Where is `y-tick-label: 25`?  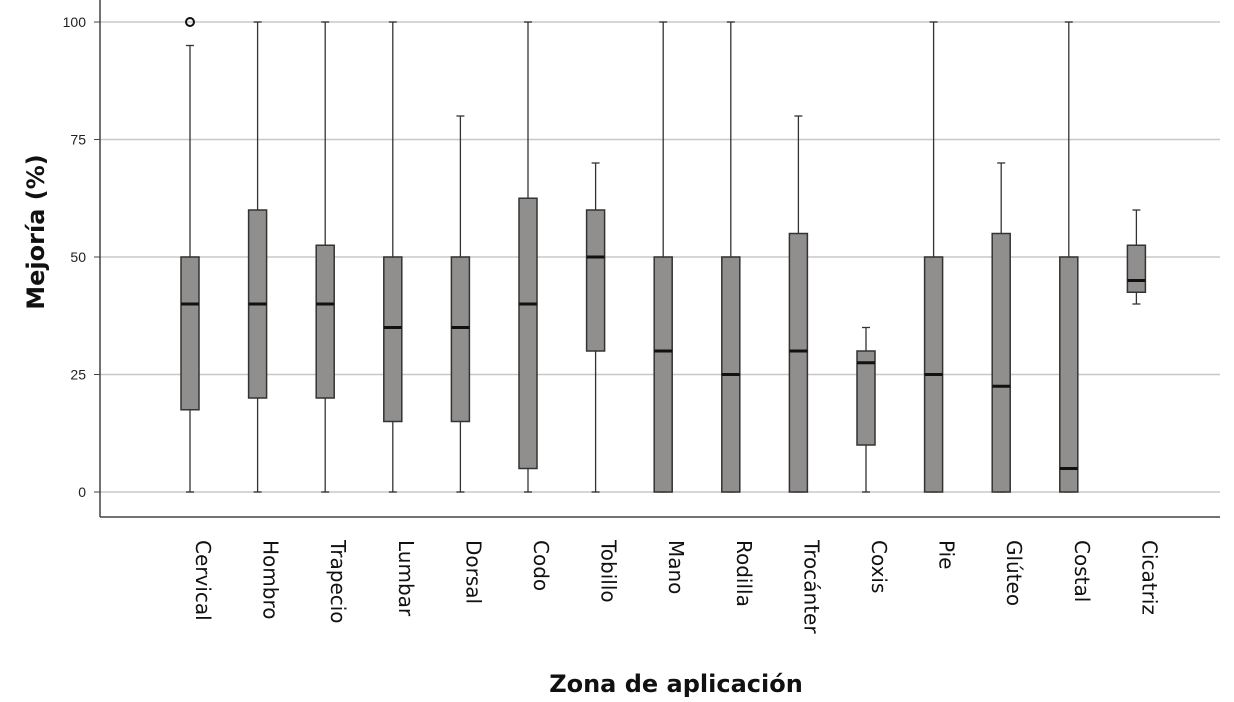 y-tick-label: 25 is located at coordinates (78, 375).